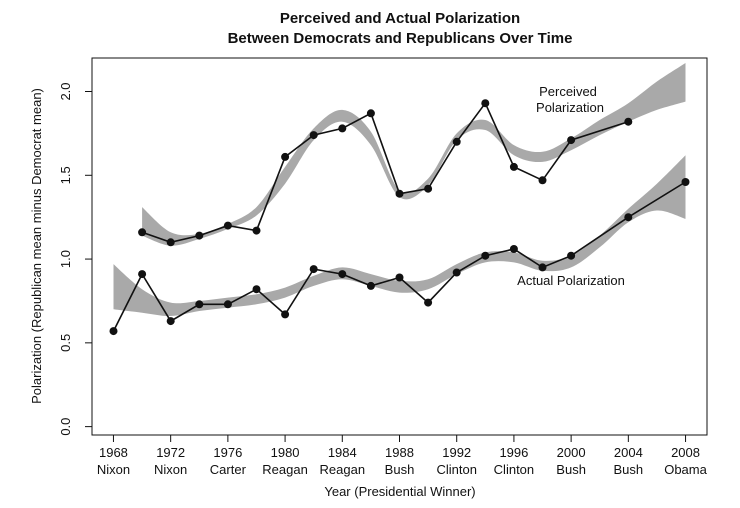  Describe the element at coordinates (227, 304) in the screenshot. I see `actual-point-1976` at that location.